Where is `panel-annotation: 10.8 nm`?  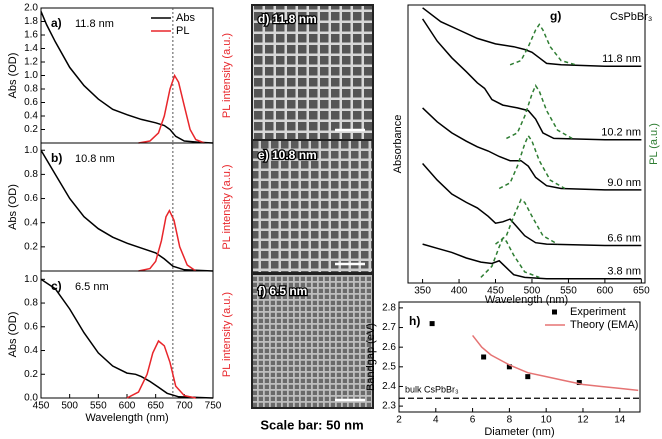 panel-annotation: 10.8 nm is located at coordinates (95, 159).